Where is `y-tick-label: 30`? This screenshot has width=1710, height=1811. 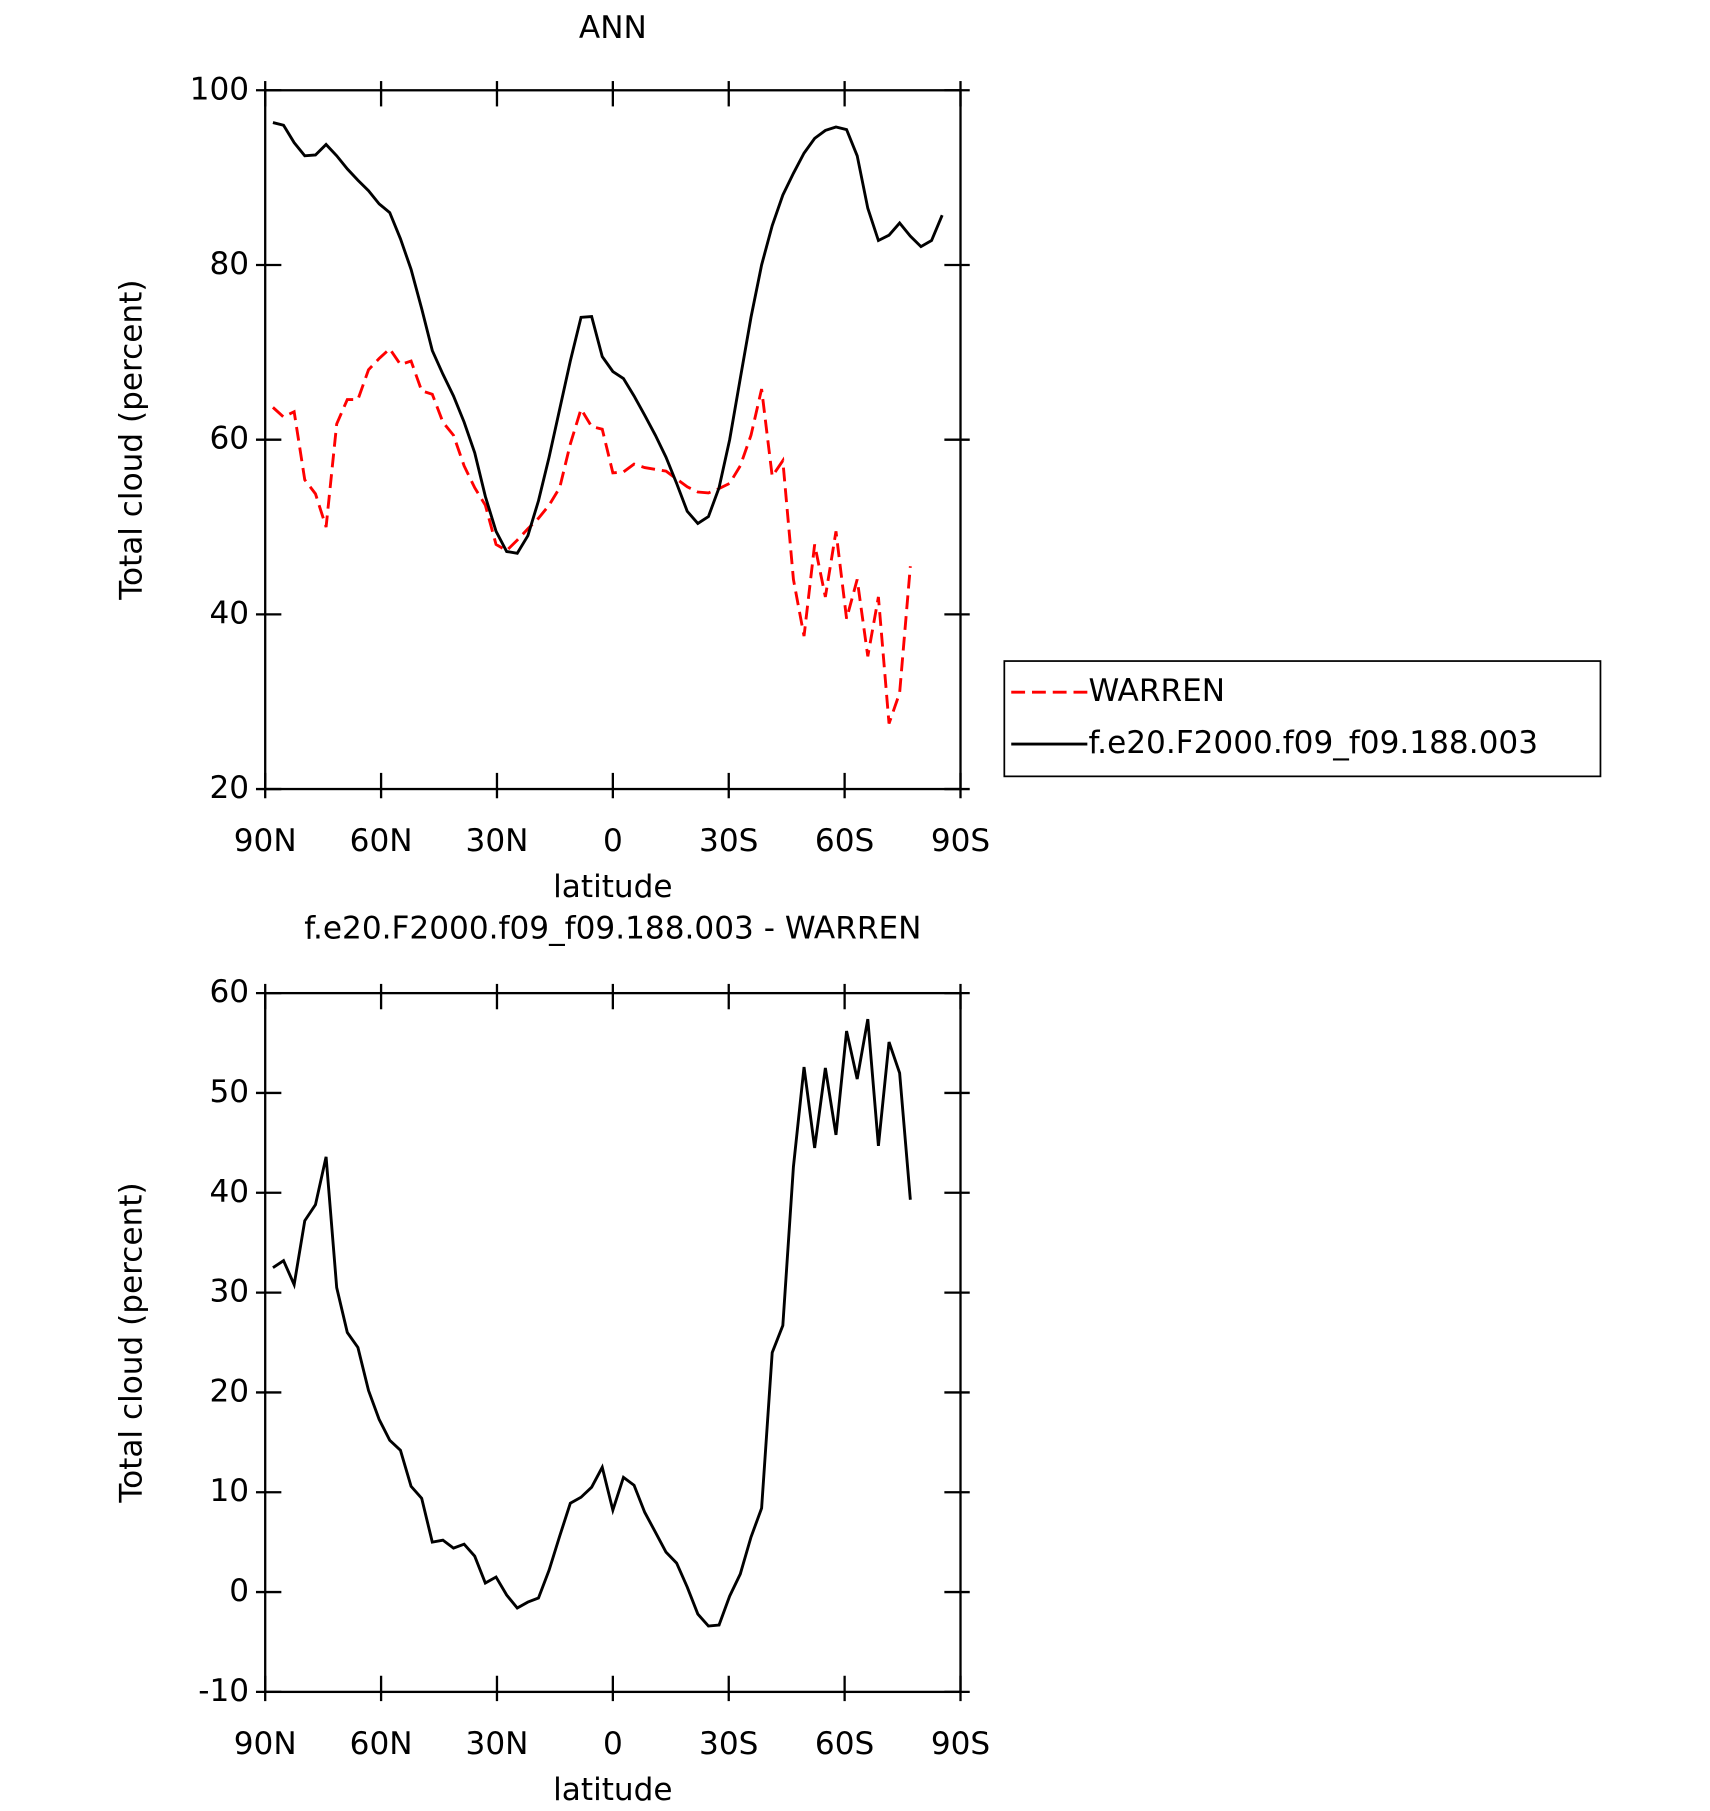 y-tick-label: 30 is located at coordinates (229, 1292).